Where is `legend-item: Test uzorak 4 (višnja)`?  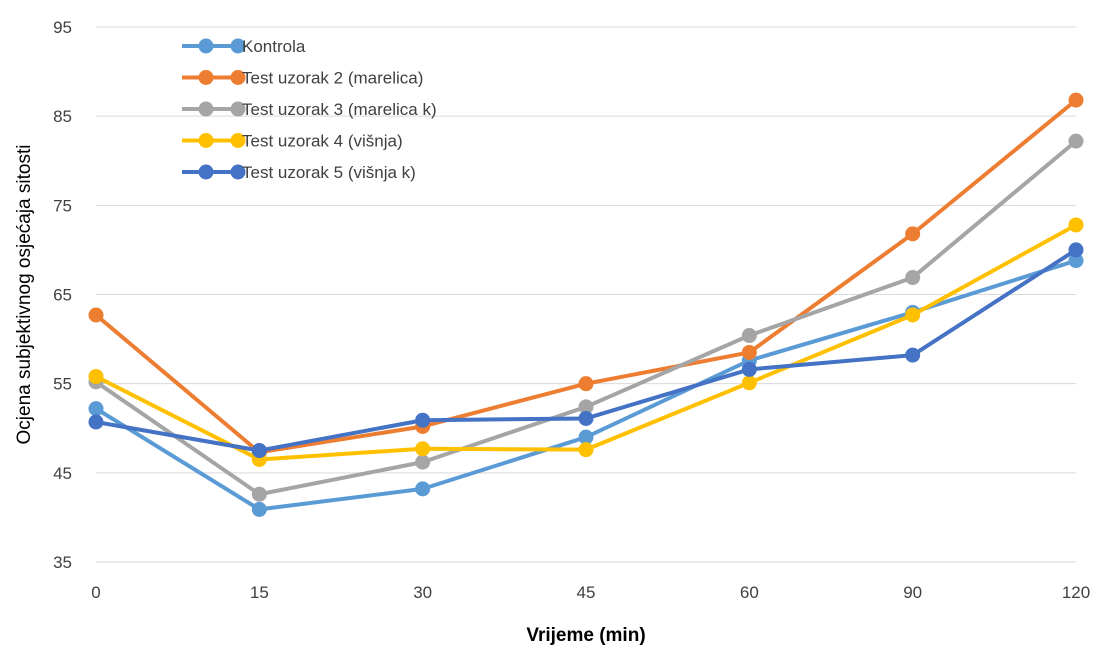
legend-item: Test uzorak 4 (višnja) is located at coordinates (292, 141).